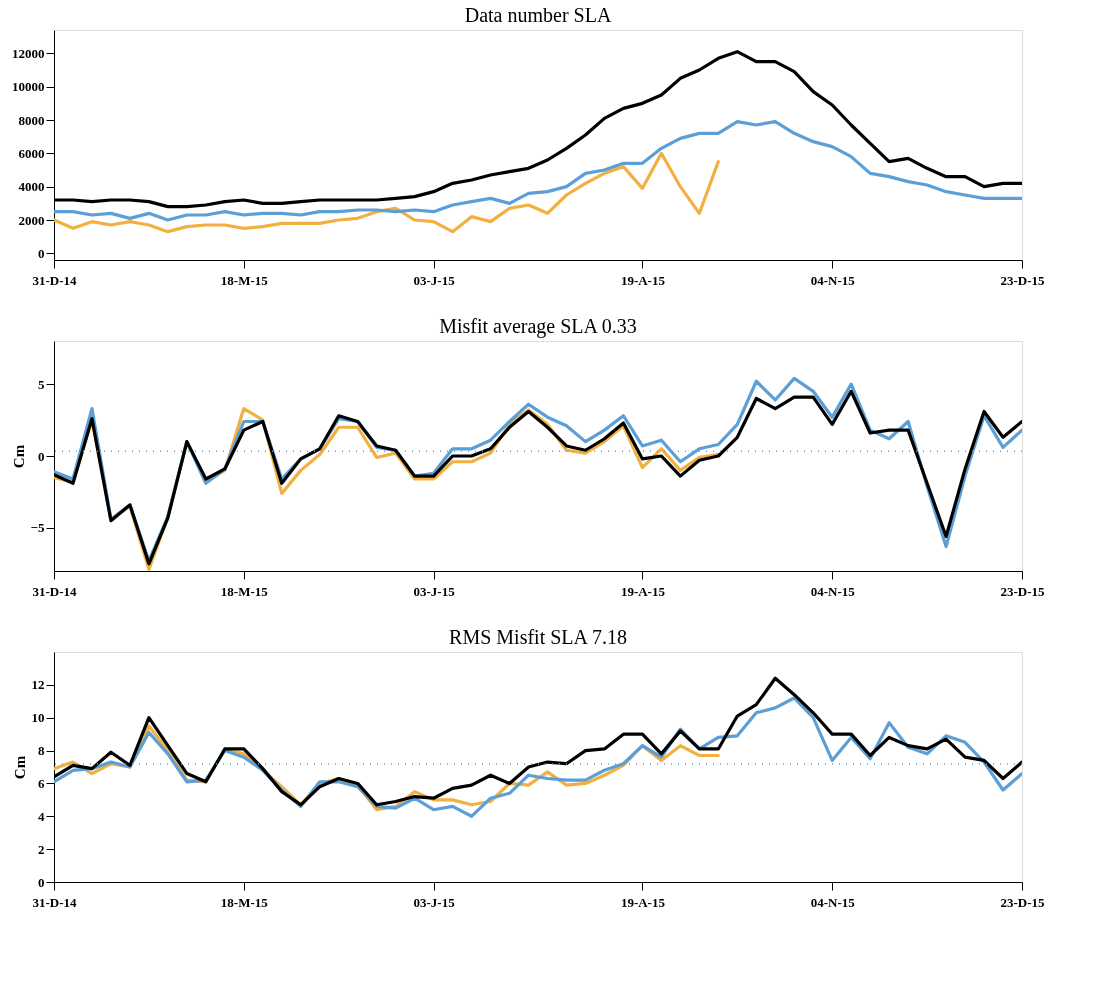  I want to click on y-tick-label: 8, so click(41, 751).